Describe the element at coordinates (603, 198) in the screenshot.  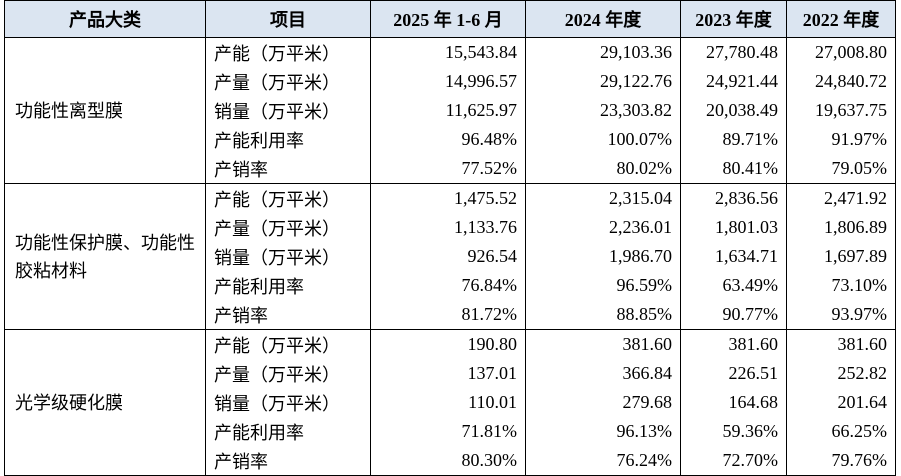
I see `value-cell: 2,315.04` at that location.